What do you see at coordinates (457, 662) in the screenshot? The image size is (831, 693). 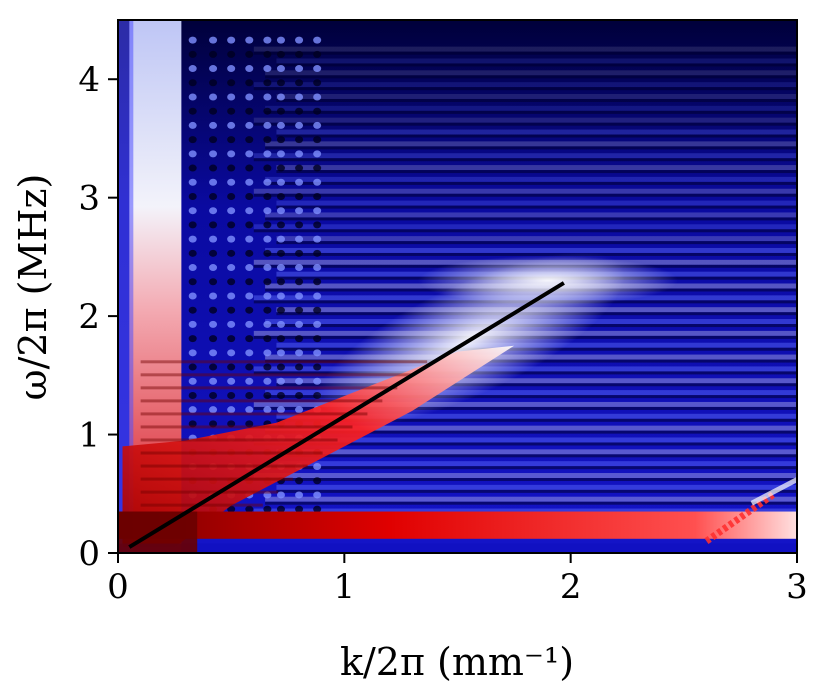 I see `x-axis-label: k/2π (mm⁻¹)` at bounding box center [457, 662].